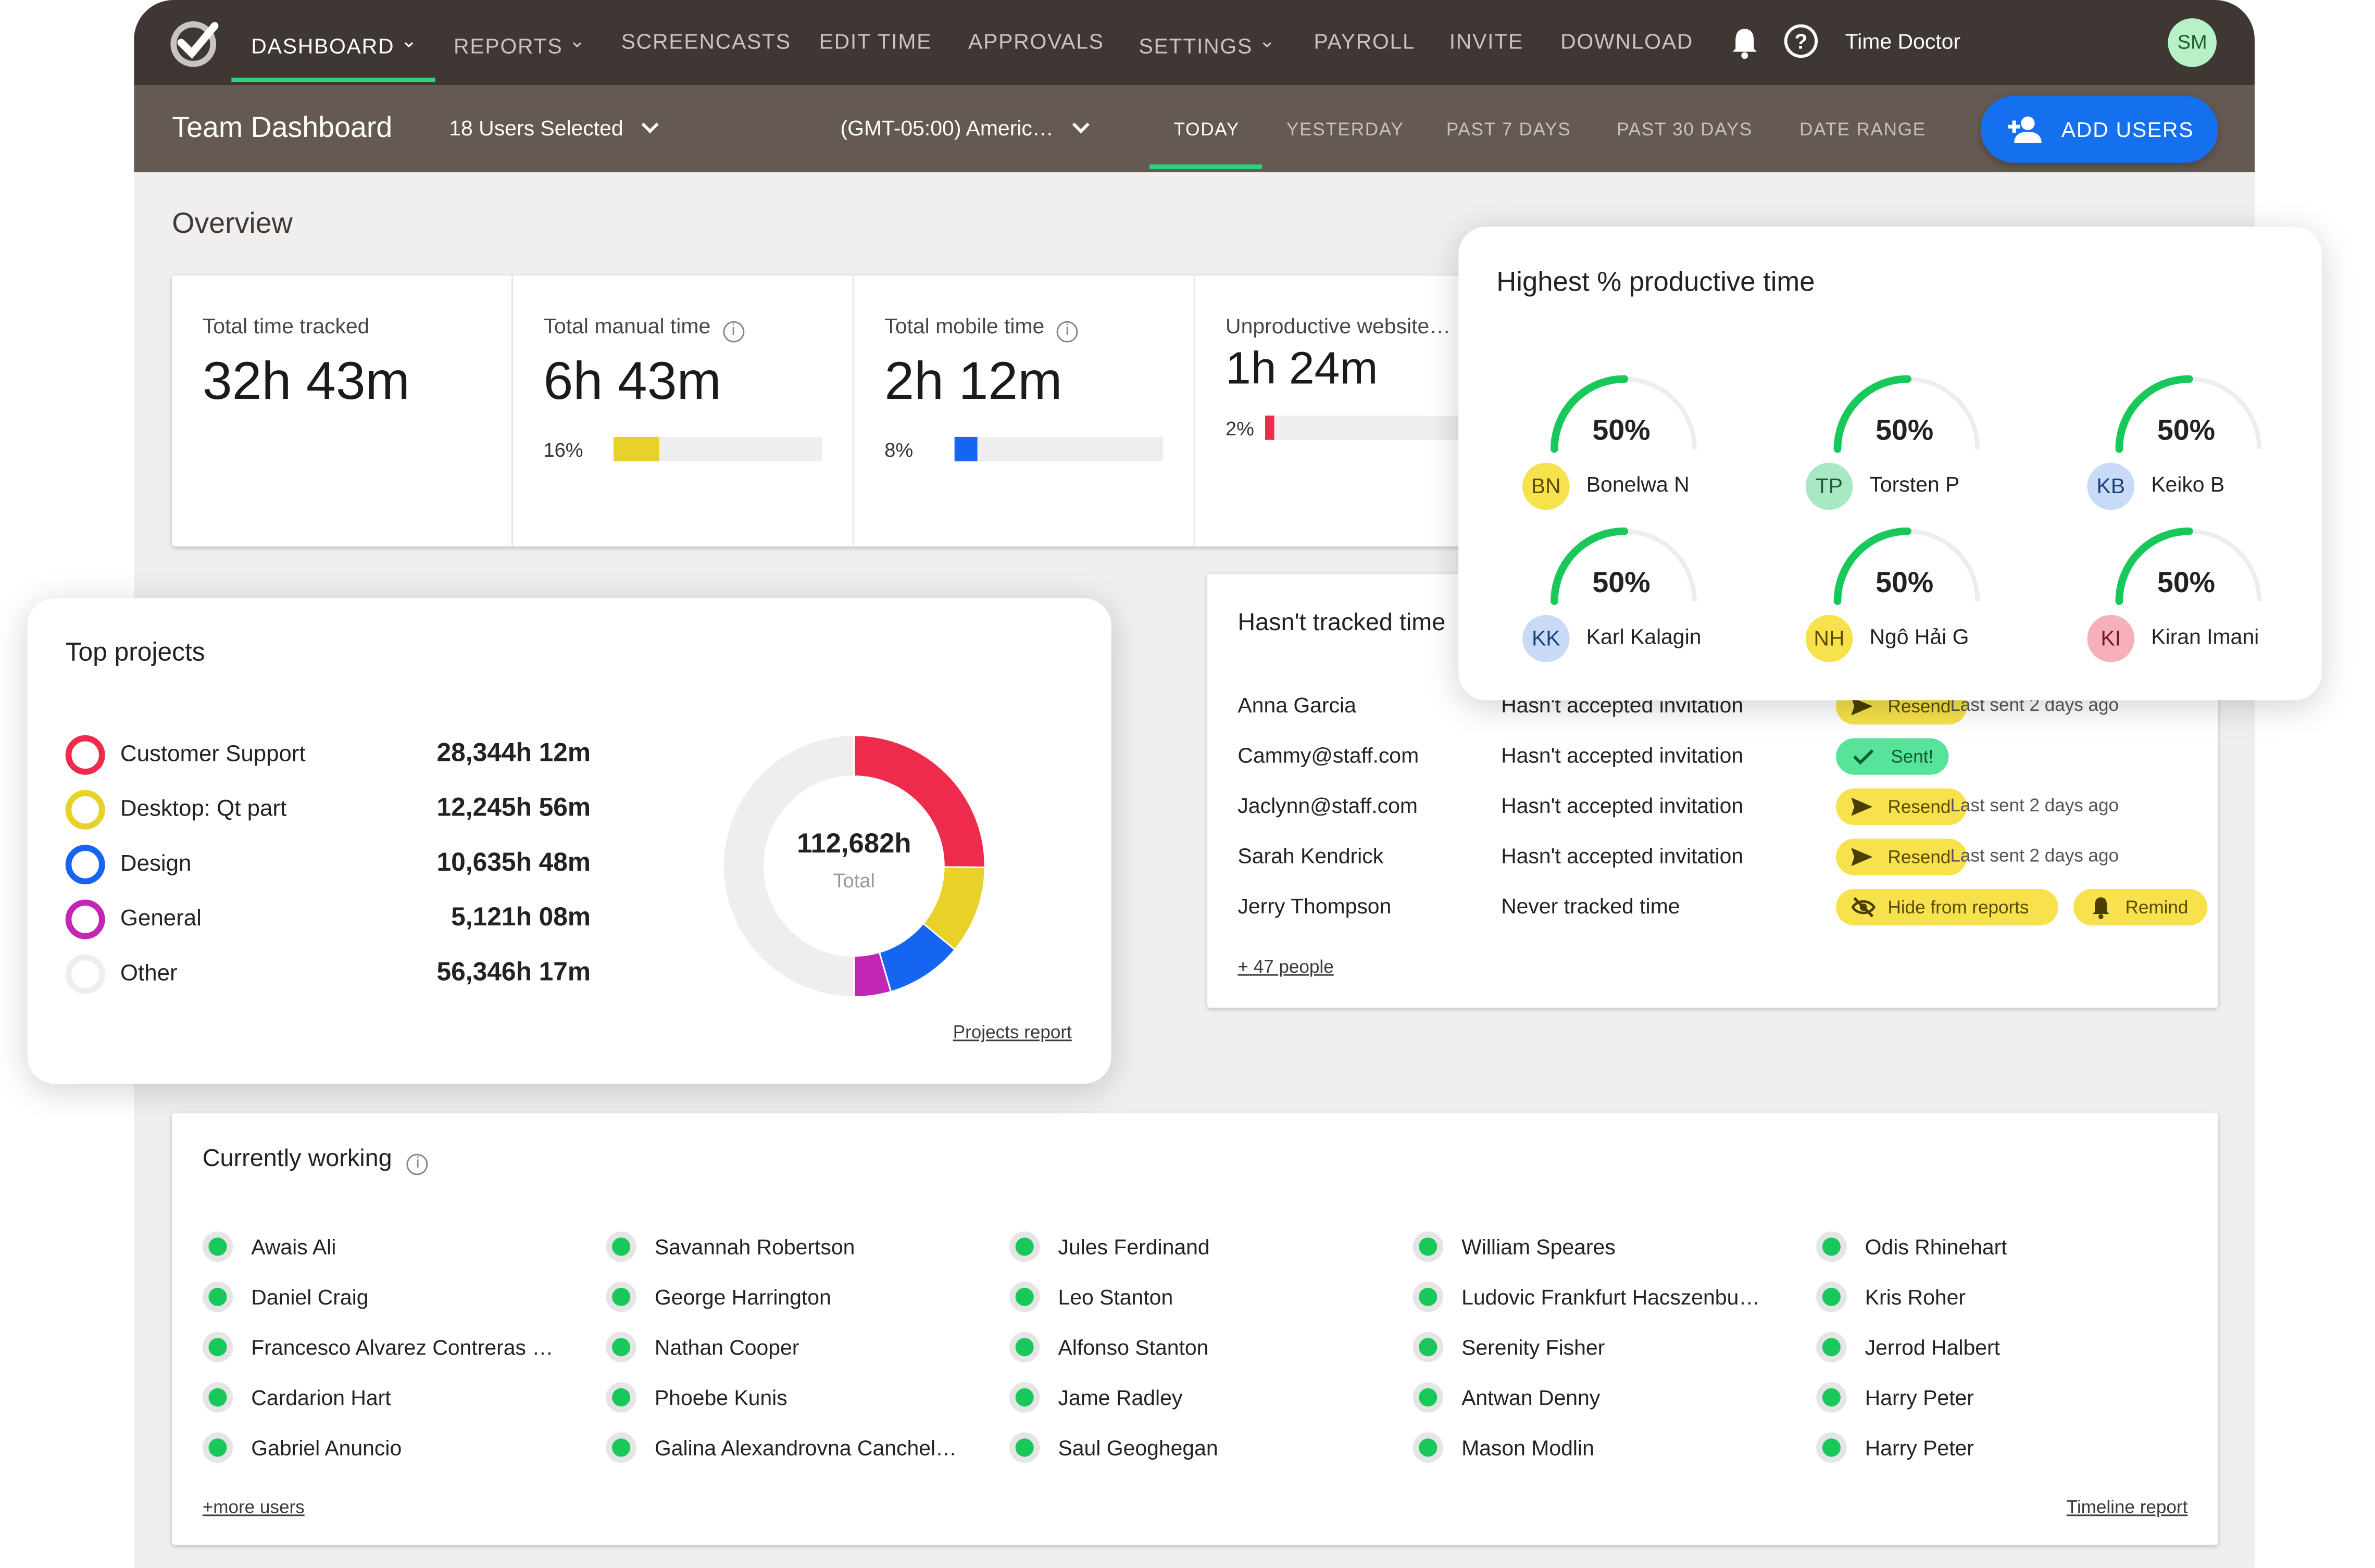 The height and width of the screenshot is (1568, 2375). Describe the element at coordinates (788, 1397) in the screenshot. I see `working-user: Phoebe Kunis` at that location.